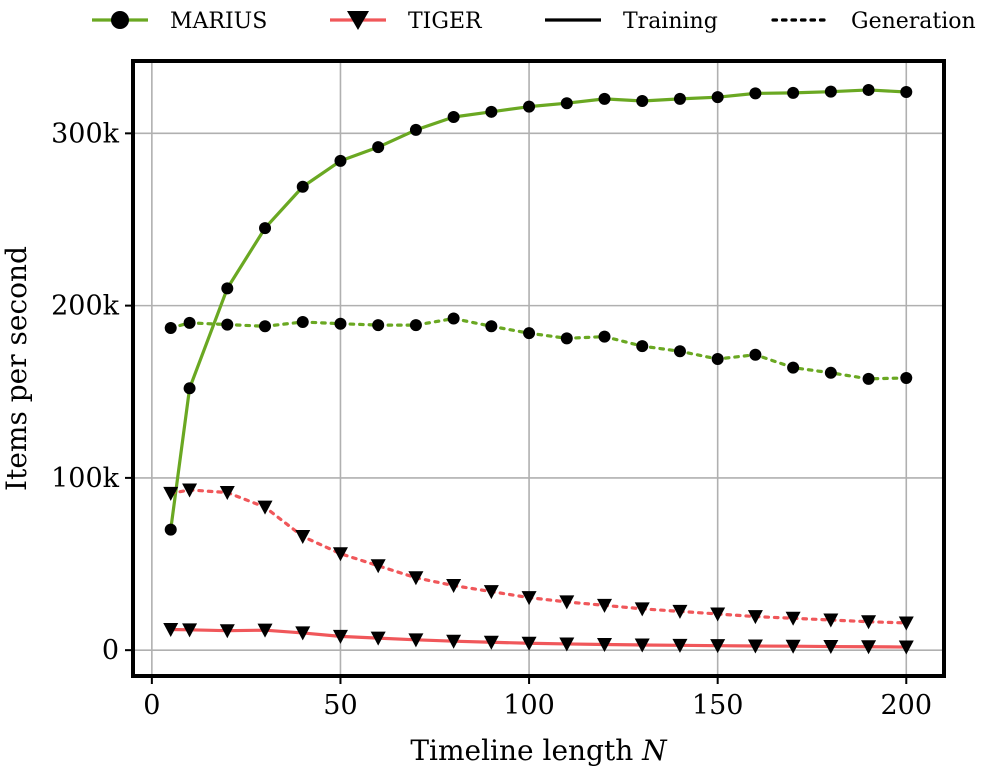  I want to click on x-axis: 0 50 100 150 200, so click(537, 698).